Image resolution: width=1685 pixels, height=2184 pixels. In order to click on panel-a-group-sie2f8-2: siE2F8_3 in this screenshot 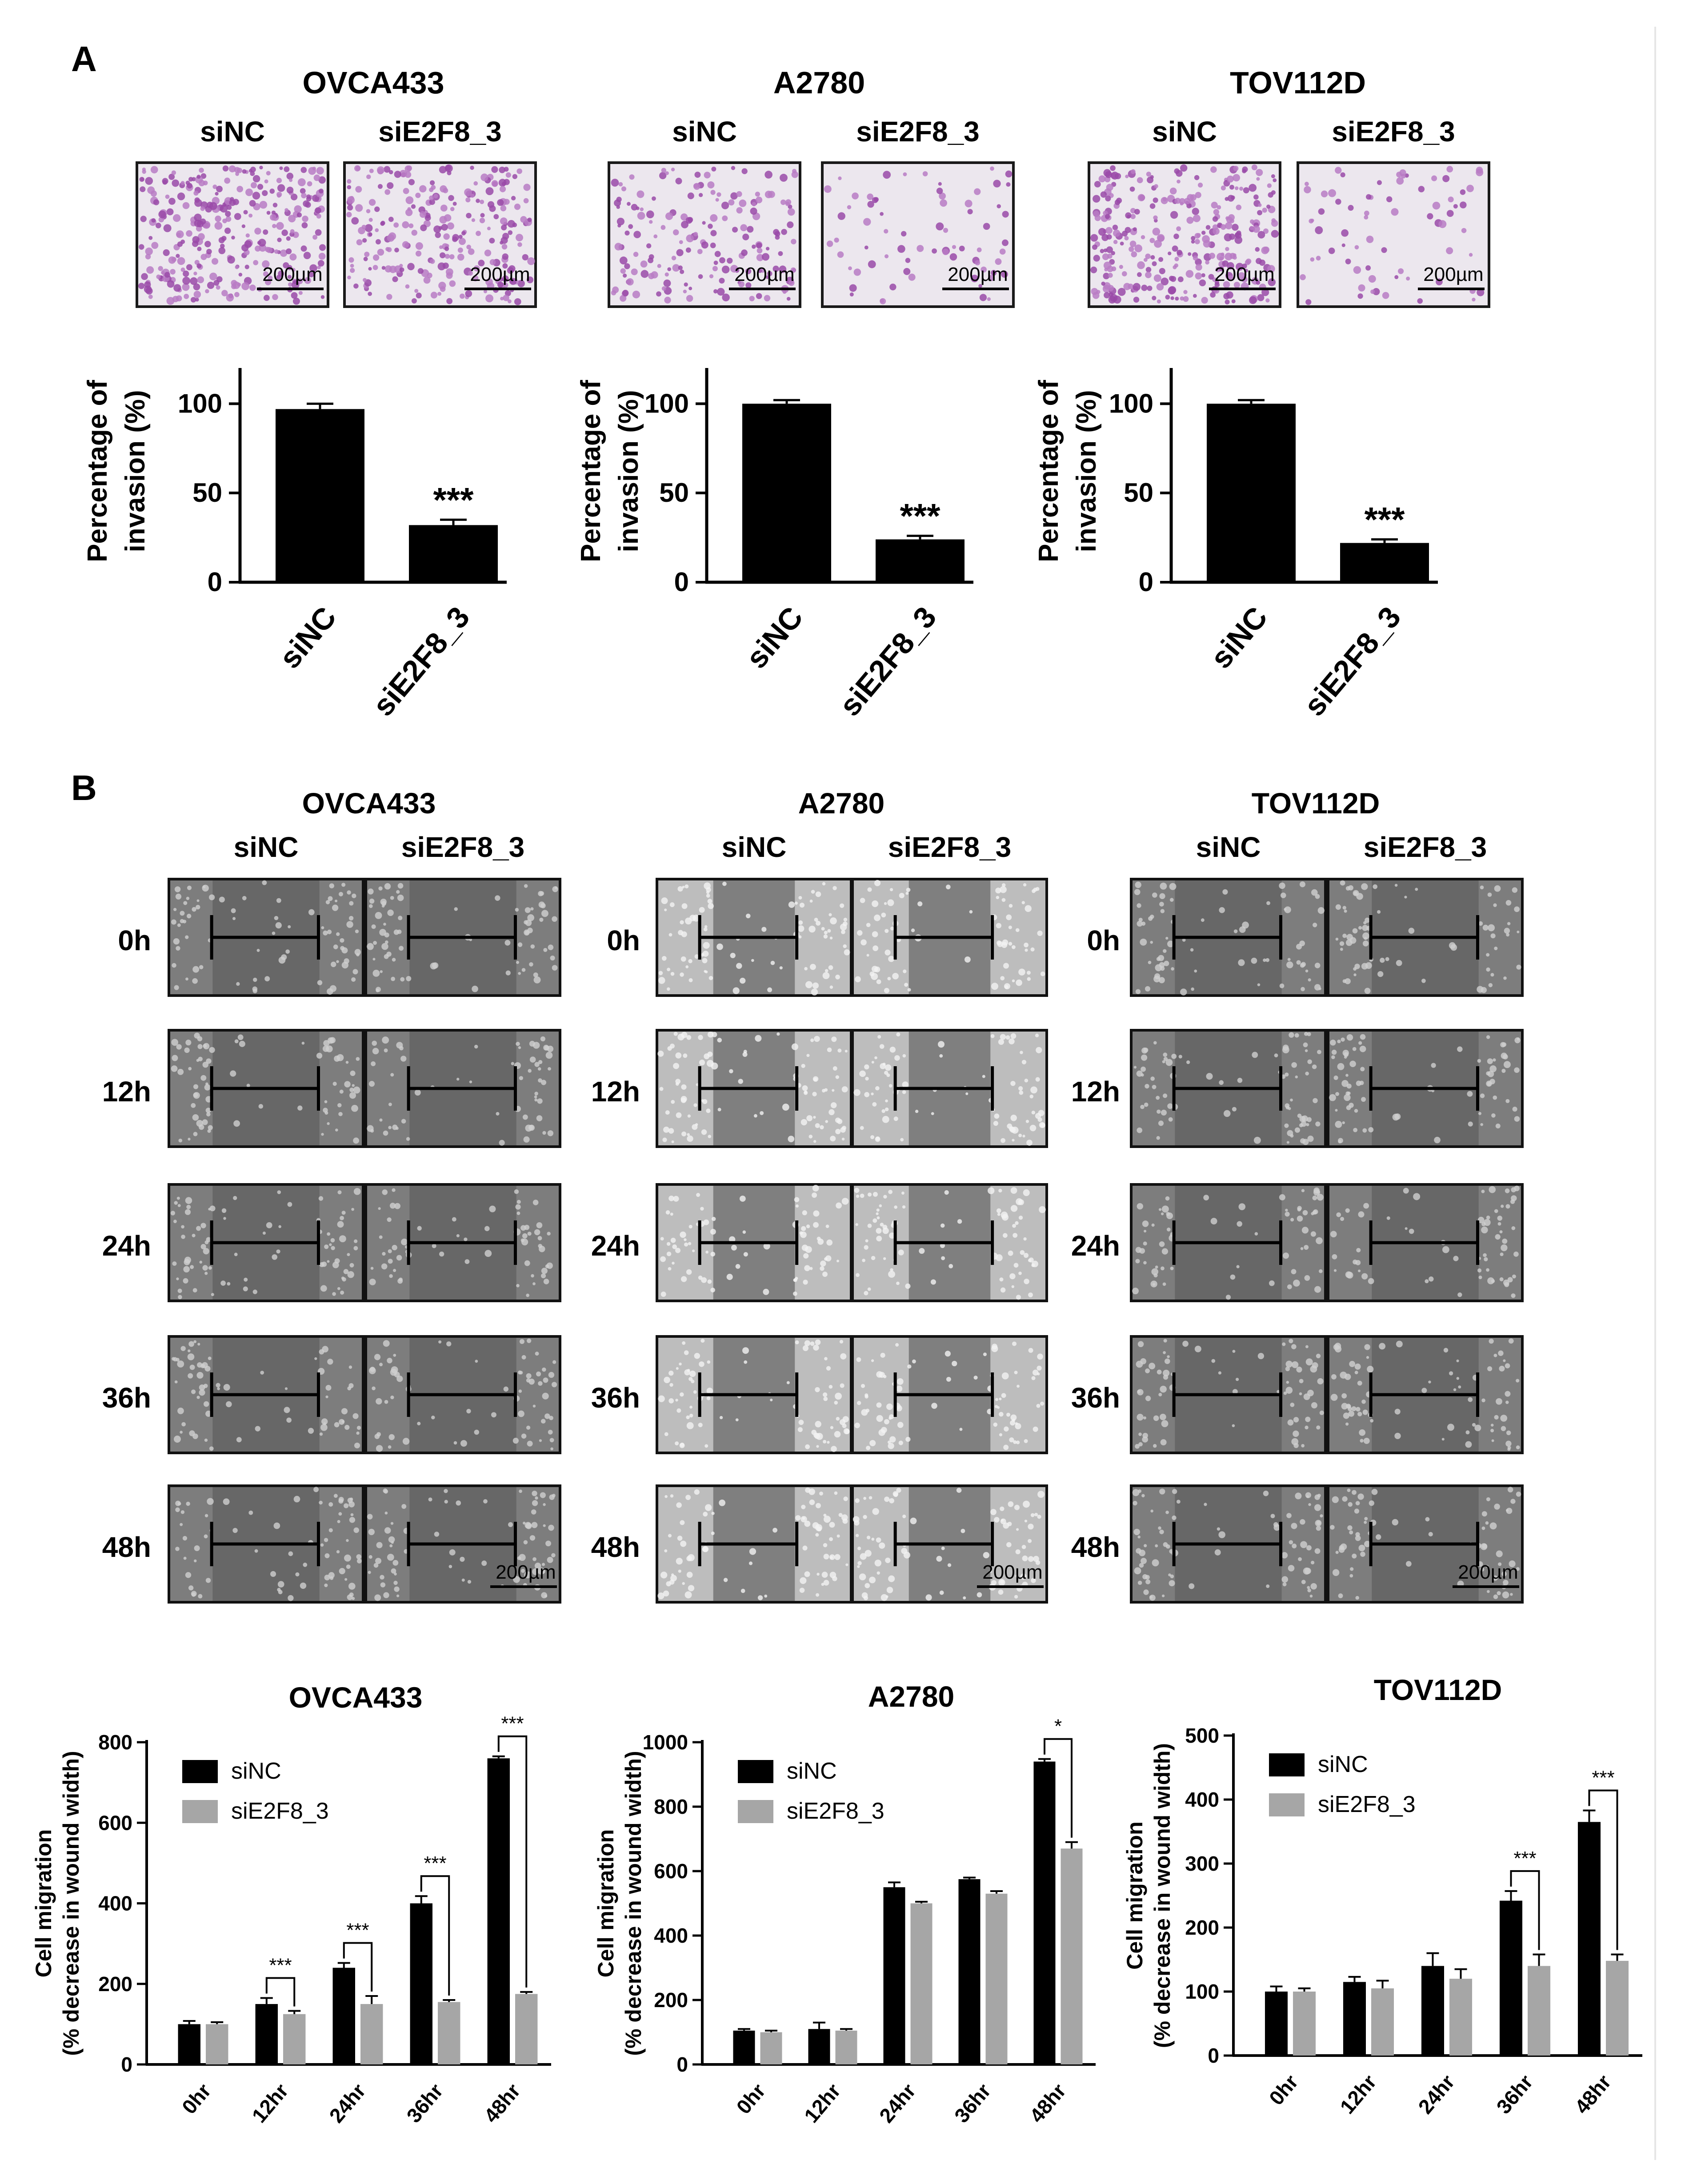, I will do `click(1393, 132)`.